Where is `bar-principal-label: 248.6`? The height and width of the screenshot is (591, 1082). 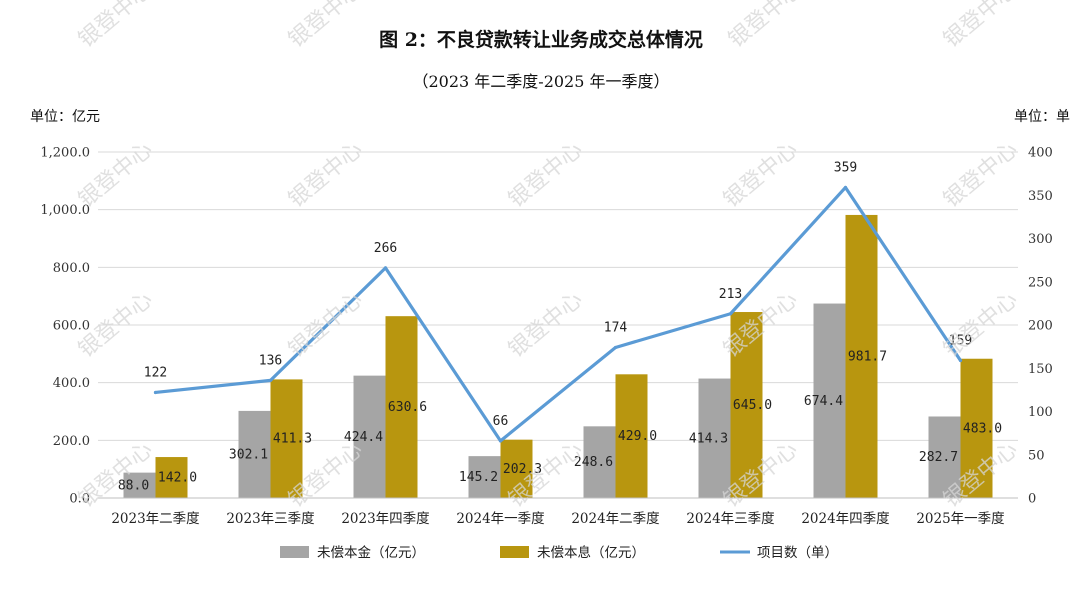 bar-principal-label: 248.6 is located at coordinates (593, 462).